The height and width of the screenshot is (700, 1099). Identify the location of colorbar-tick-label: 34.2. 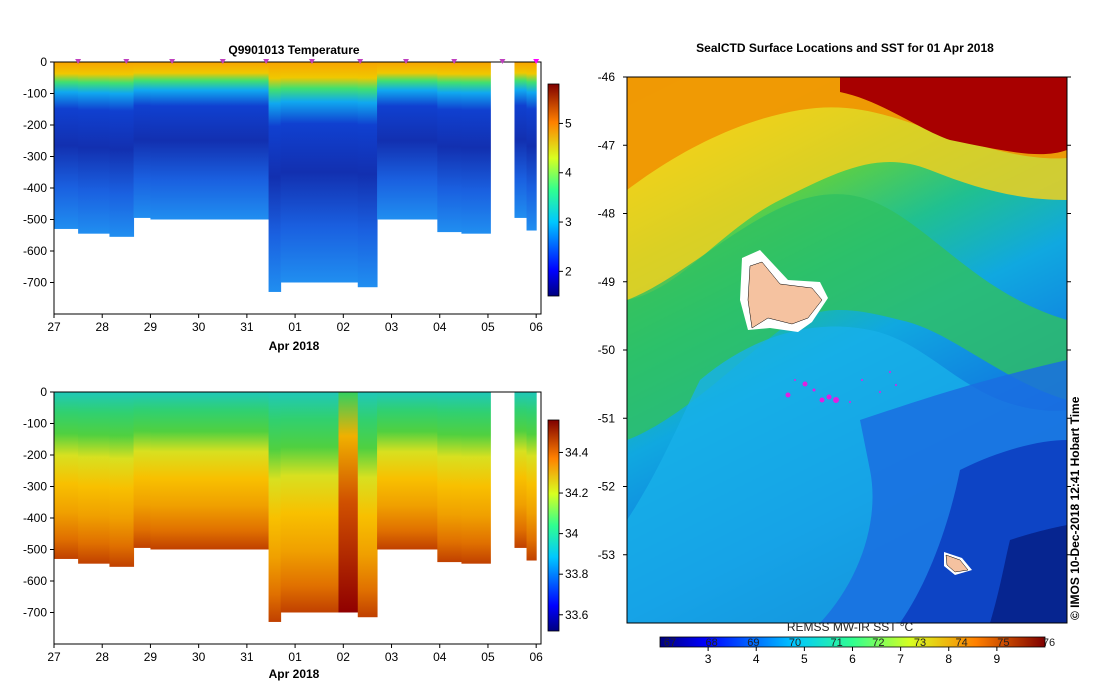
(577, 493).